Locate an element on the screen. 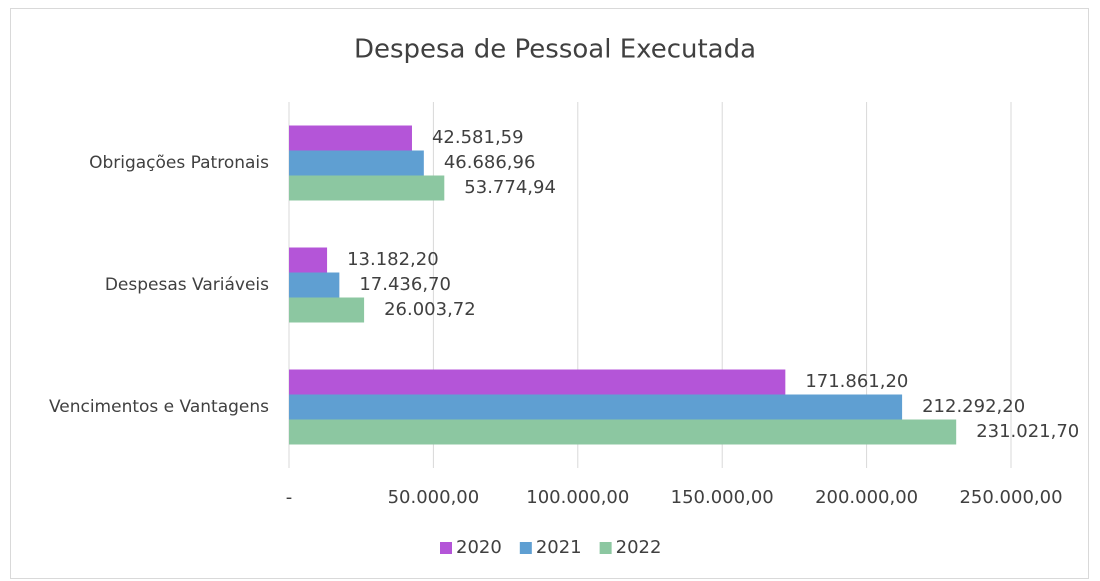 This screenshot has height=581, width=1100. x-tick-label: 150.000,00 is located at coordinates (722, 497).